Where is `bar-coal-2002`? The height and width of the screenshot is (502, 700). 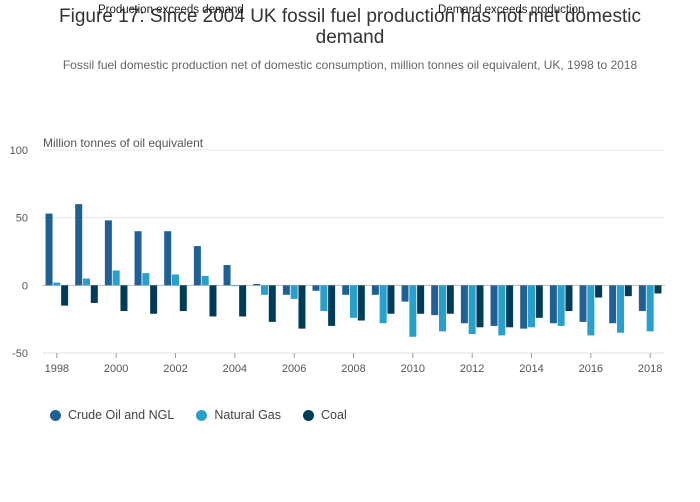
bar-coal-2002 is located at coordinates (183, 298).